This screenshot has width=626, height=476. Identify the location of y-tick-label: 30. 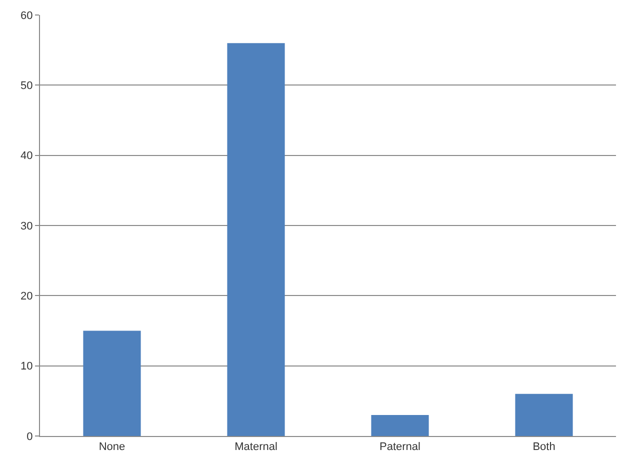
(26, 226).